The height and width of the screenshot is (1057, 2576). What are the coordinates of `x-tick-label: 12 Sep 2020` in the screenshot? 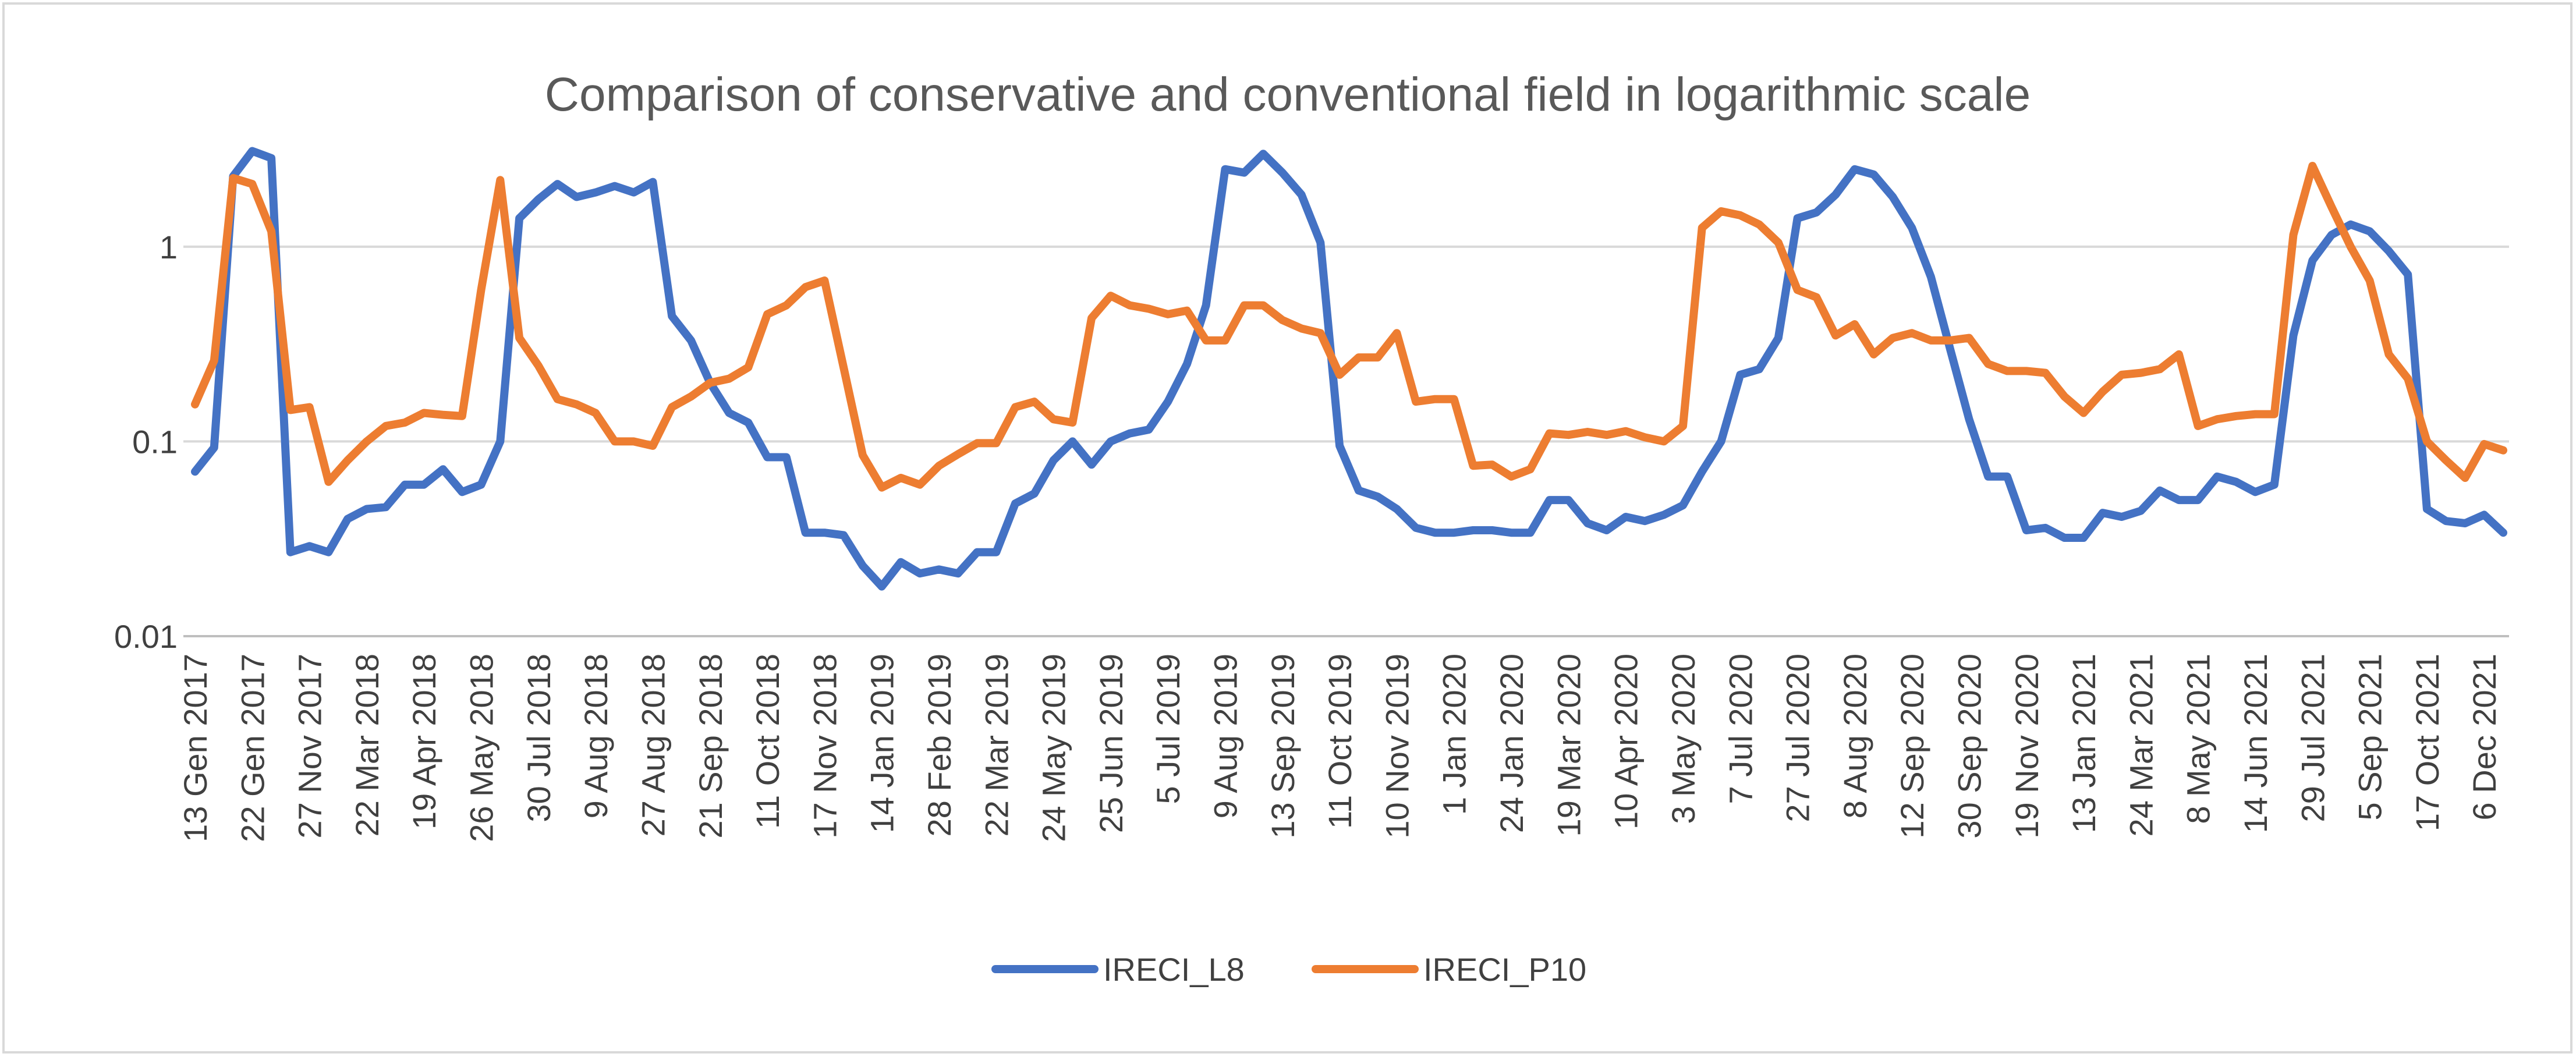 It's located at (1912, 747).